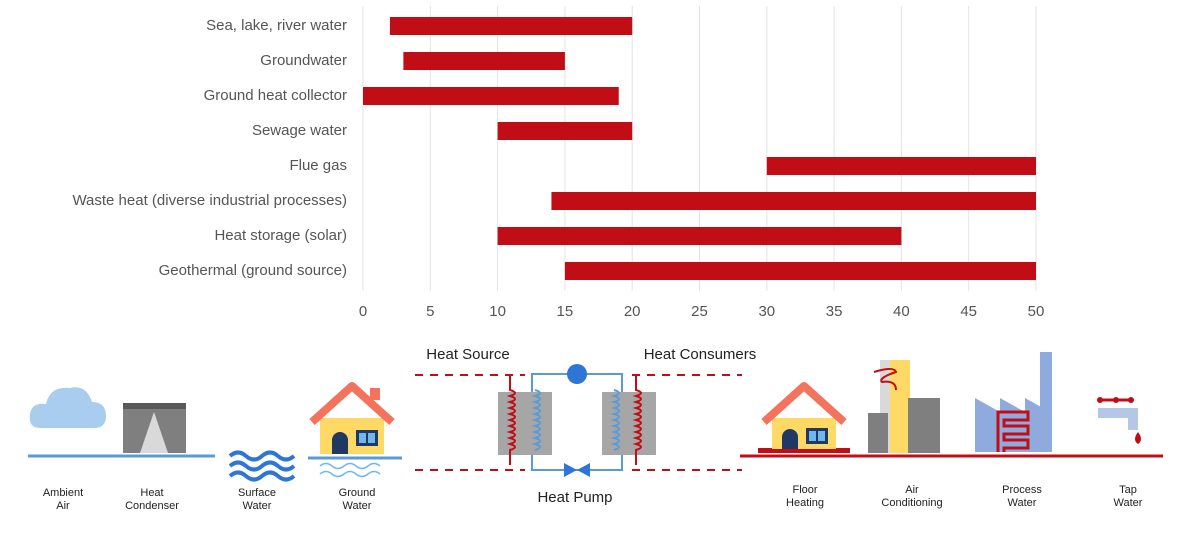  I want to click on x-tick-label: 15, so click(565, 311).